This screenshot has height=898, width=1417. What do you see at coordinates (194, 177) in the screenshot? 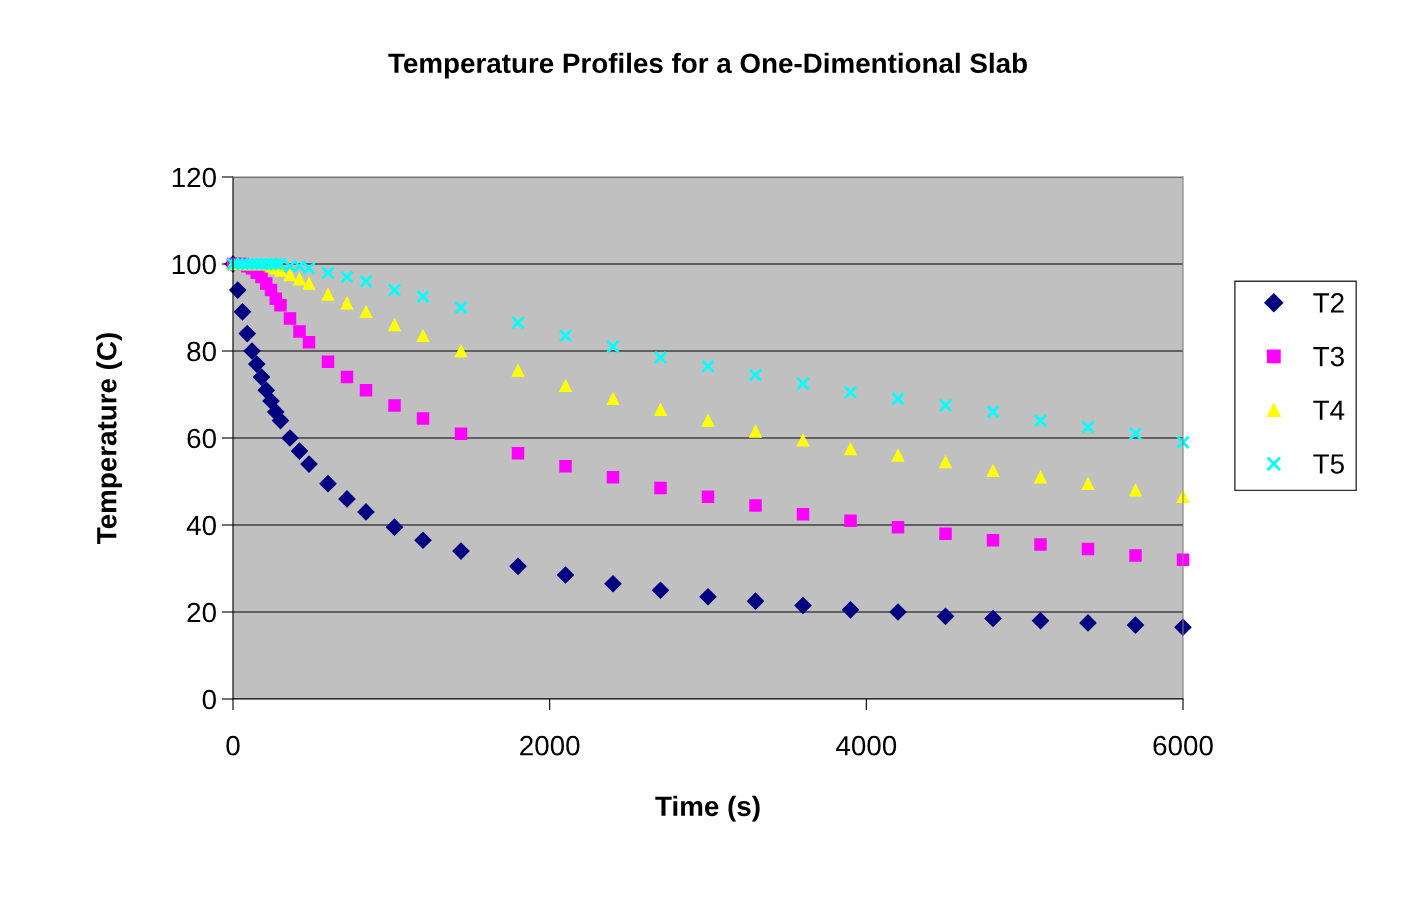
I see `y-tick-label: 120` at bounding box center [194, 177].